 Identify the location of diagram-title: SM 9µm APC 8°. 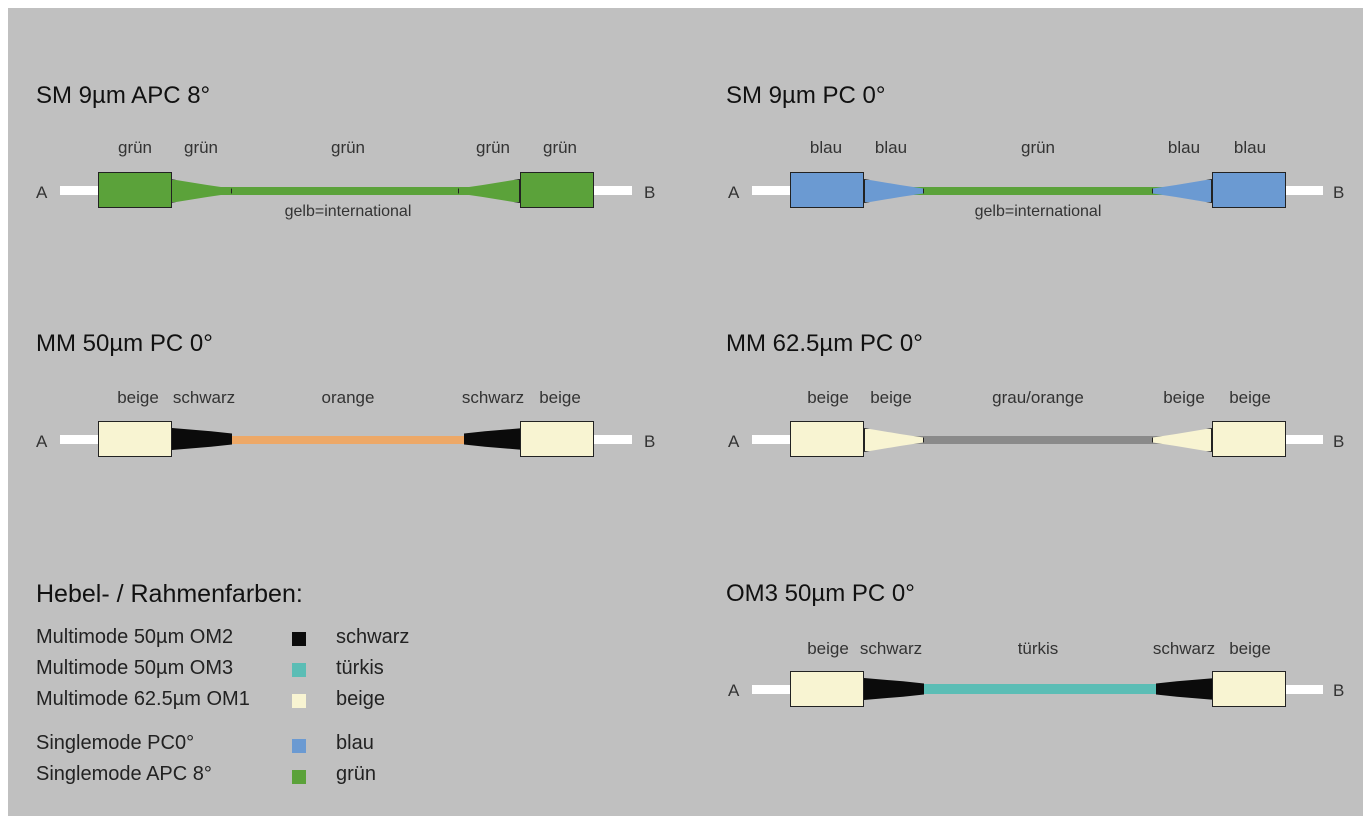
(123, 95).